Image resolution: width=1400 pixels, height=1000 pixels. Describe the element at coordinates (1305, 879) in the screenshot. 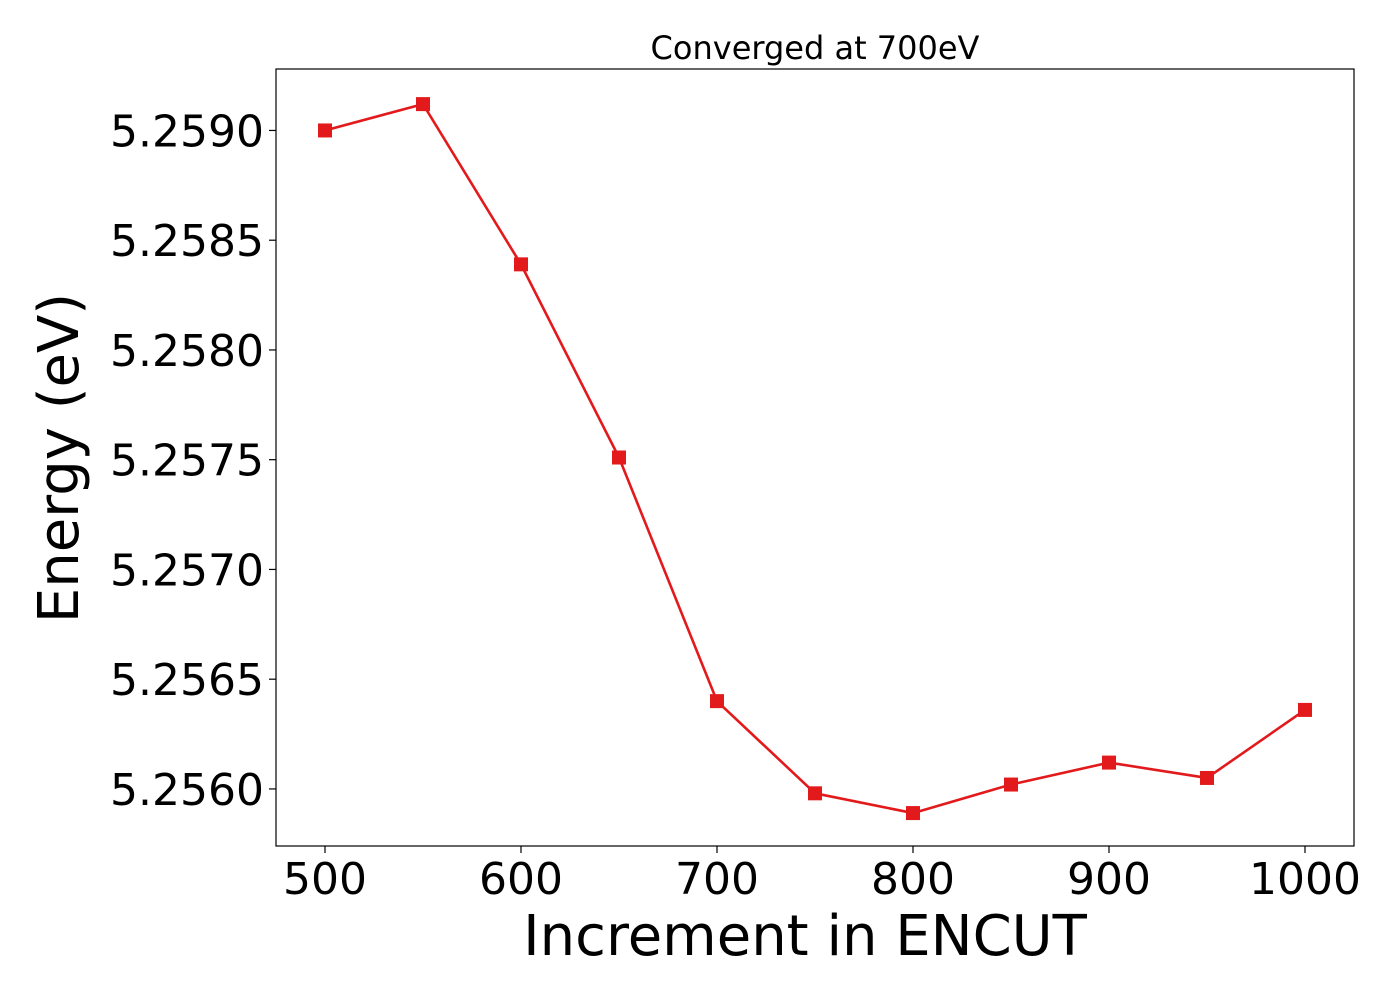

I see `x-tick-label: 1000` at that location.